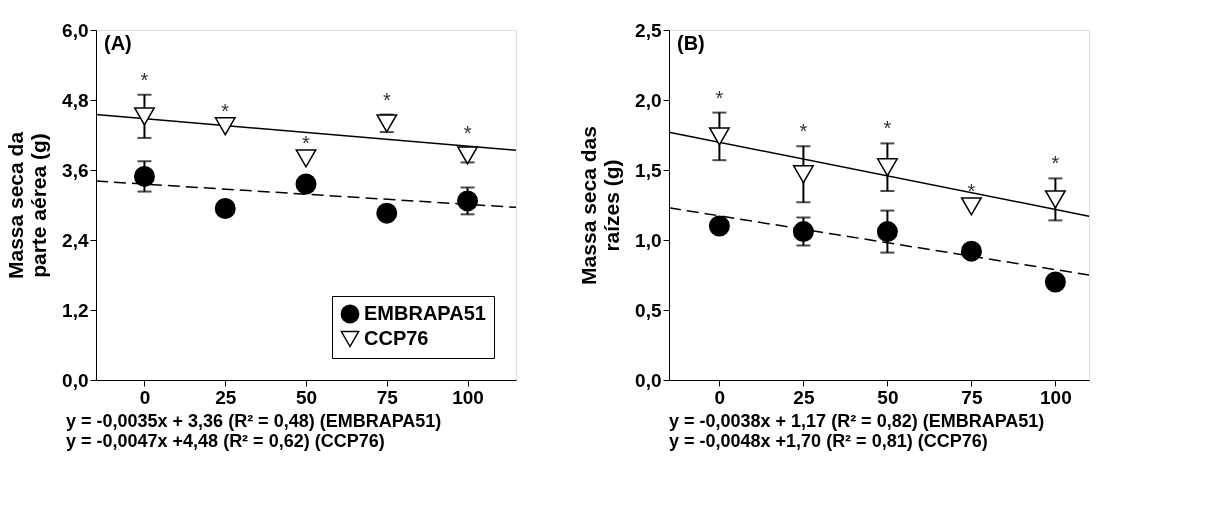 The width and height of the screenshot is (1206, 508). I want to click on text: y = -0,0038x + 1,17 (R² = 0,82) (EMBRAPA51), so click(857, 421).